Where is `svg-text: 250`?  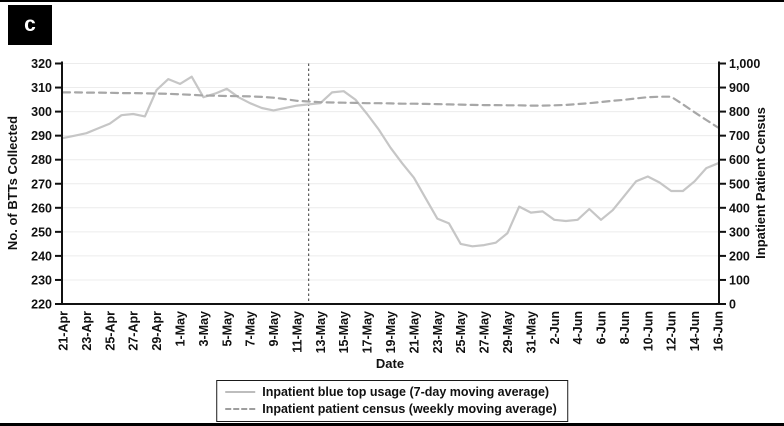
svg-text: 250 is located at coordinates (41, 232).